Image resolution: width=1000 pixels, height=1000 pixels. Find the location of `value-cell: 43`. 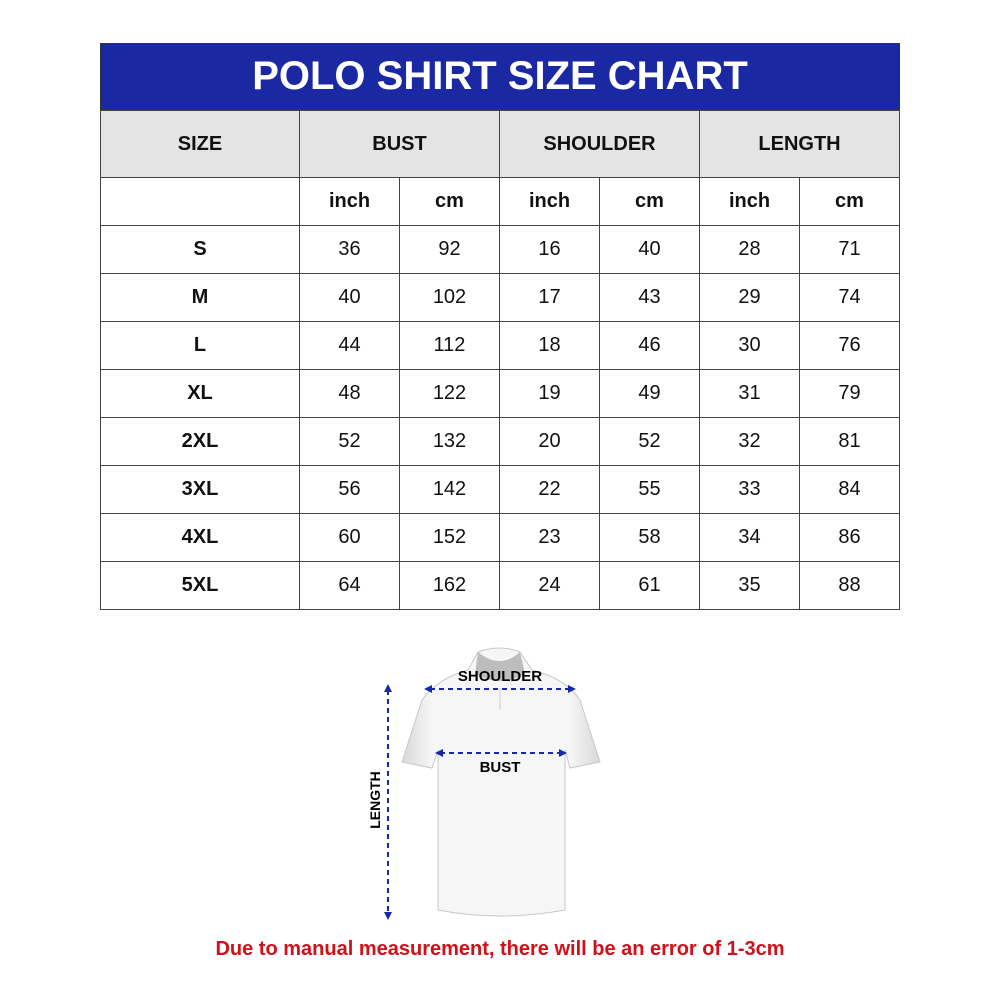

value-cell: 43 is located at coordinates (649, 297).